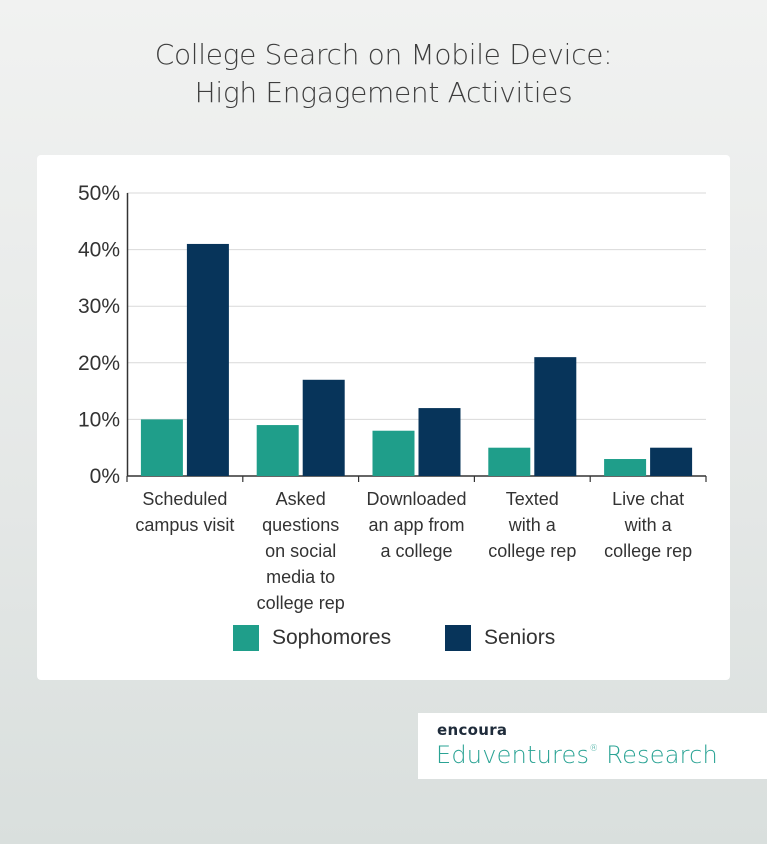  I want to click on x-tick-label: Scheduled campus visit, so click(185, 512).